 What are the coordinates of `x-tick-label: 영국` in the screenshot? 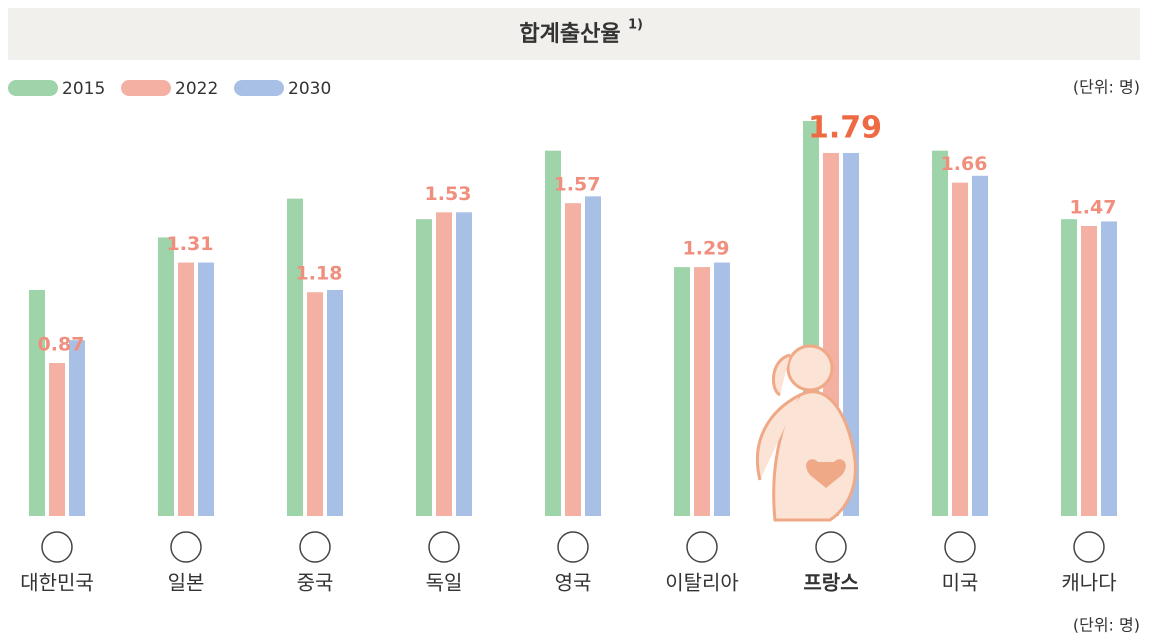 It's located at (573, 583).